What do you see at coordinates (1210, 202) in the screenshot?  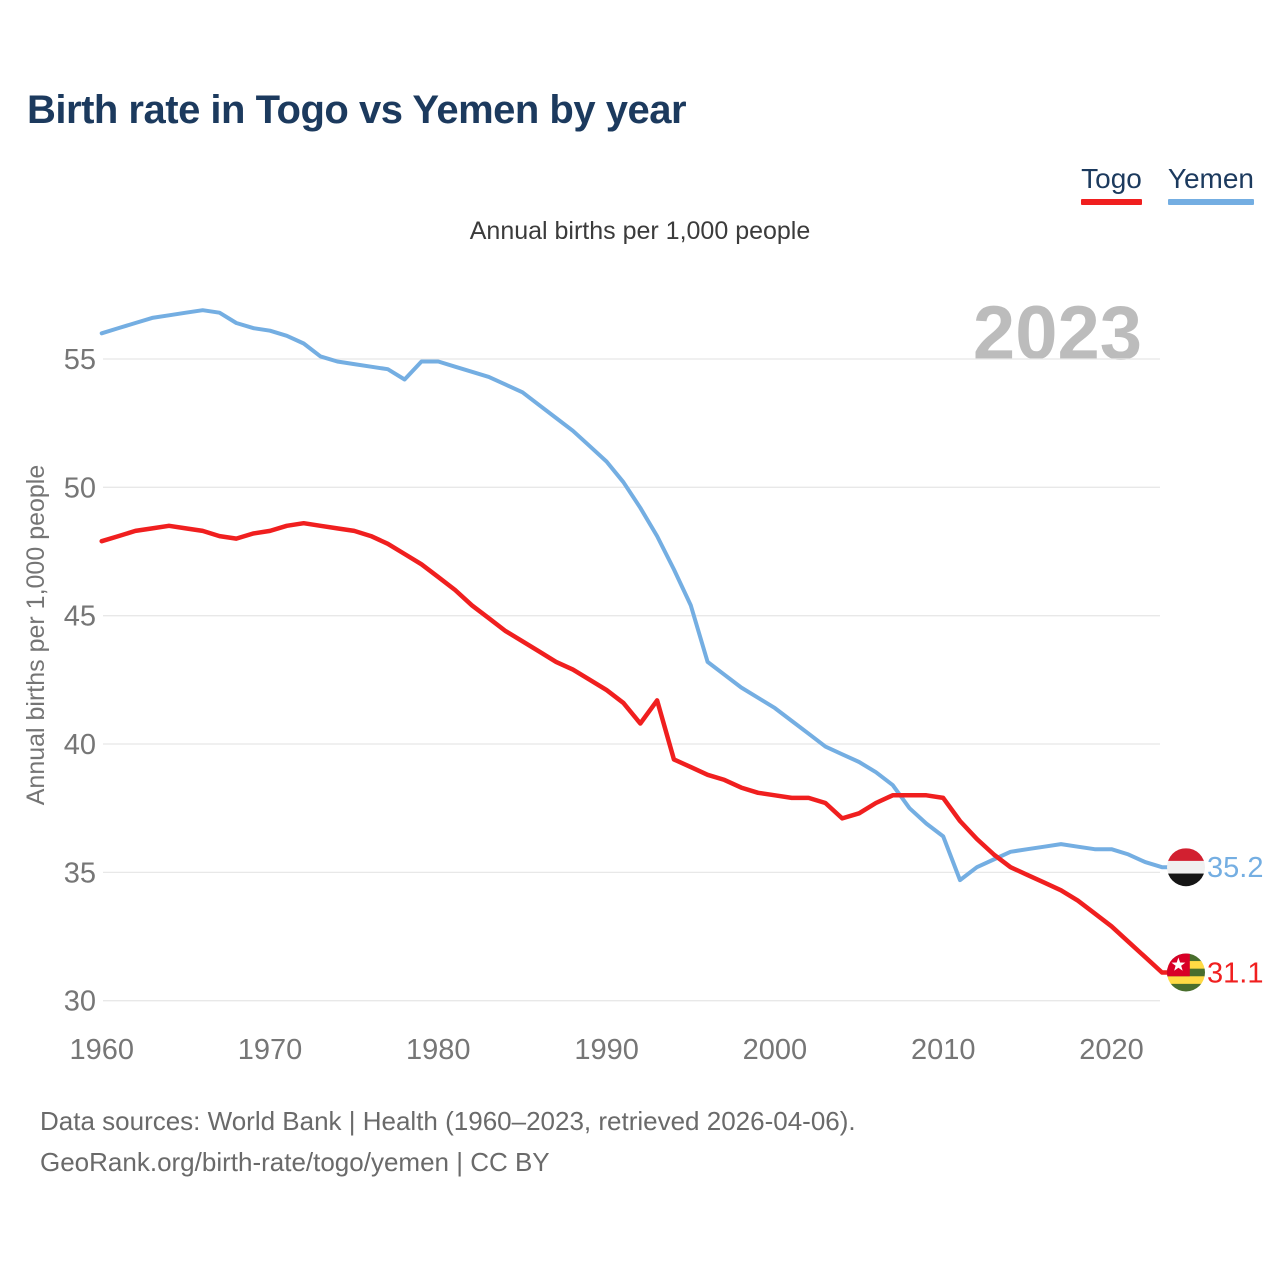 I see `legend-color-bar-yemen` at bounding box center [1210, 202].